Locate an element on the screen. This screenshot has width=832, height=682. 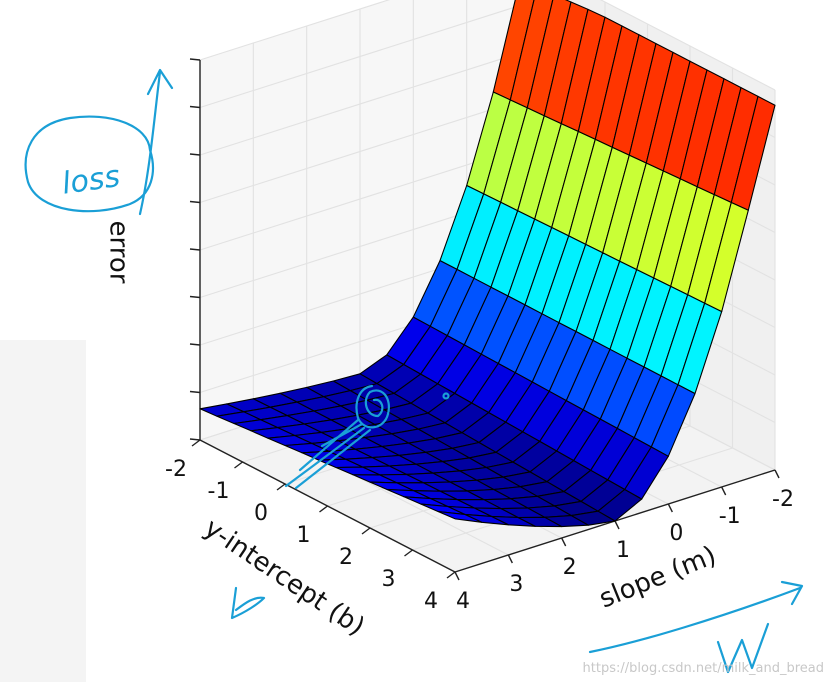
loss-arrow is located at coordinates (156, 142).